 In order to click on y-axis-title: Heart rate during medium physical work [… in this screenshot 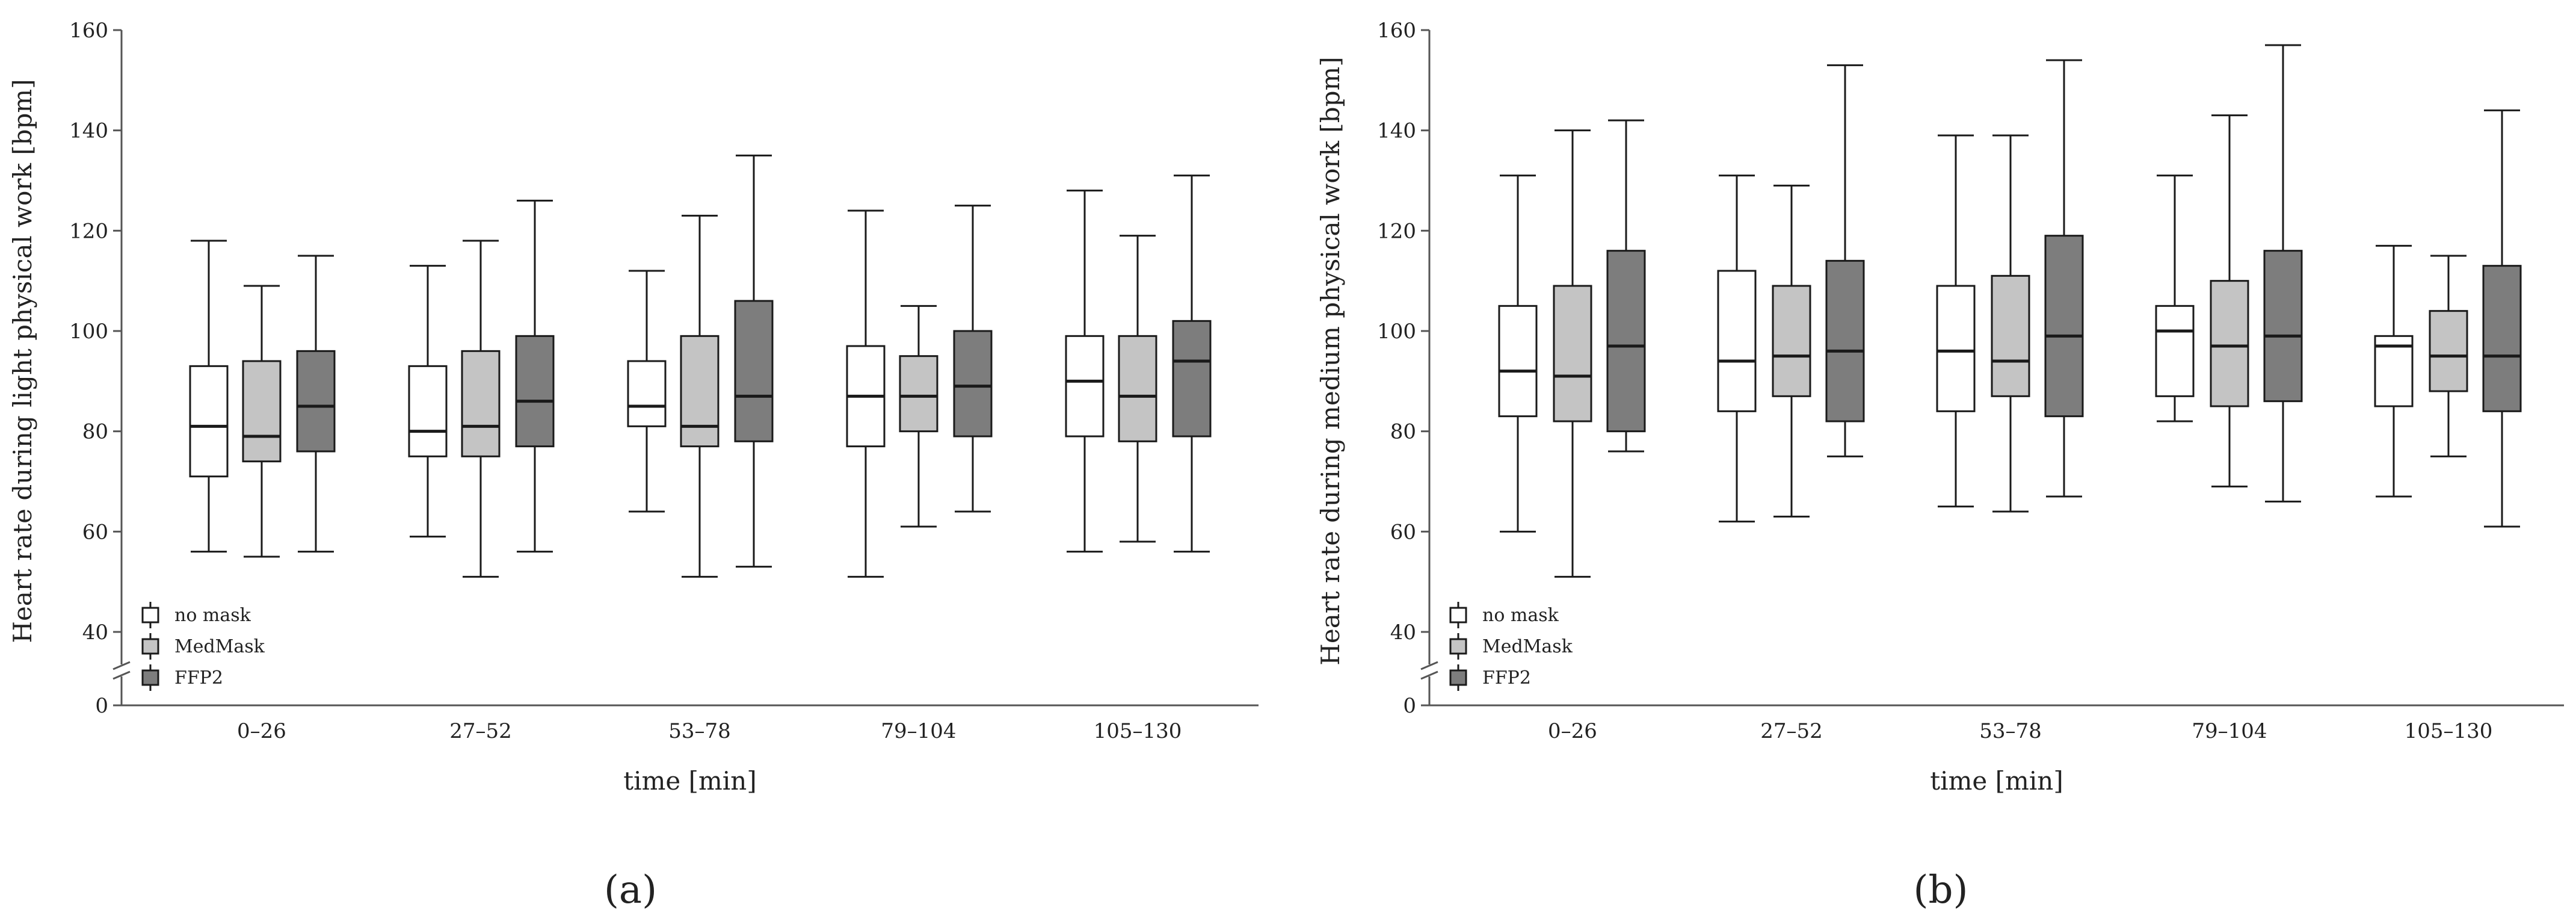, I will do `click(1330, 361)`.